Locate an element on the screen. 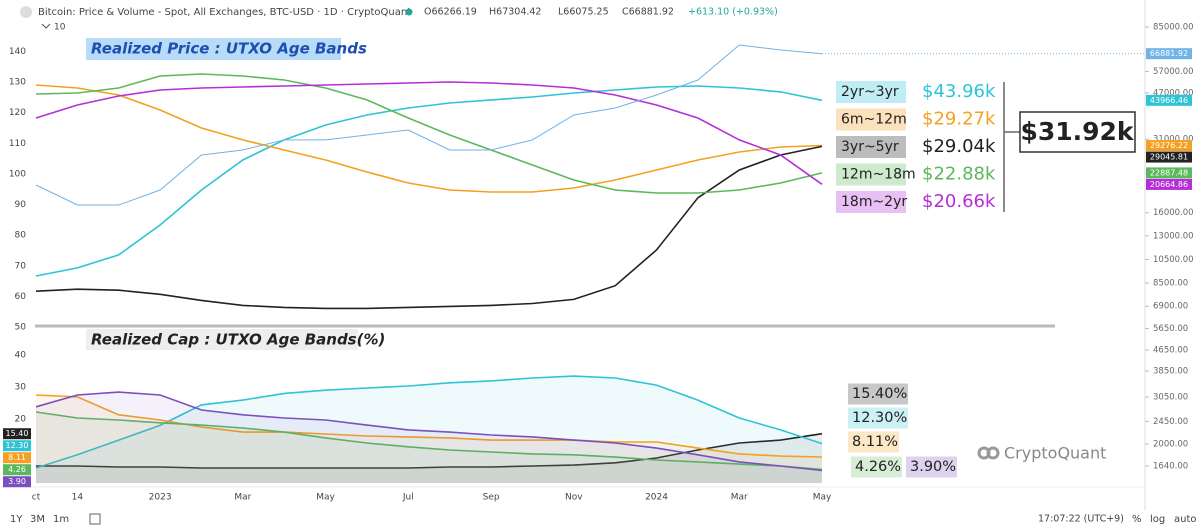 The image size is (1200, 528). calendar-button is located at coordinates (95, 519).